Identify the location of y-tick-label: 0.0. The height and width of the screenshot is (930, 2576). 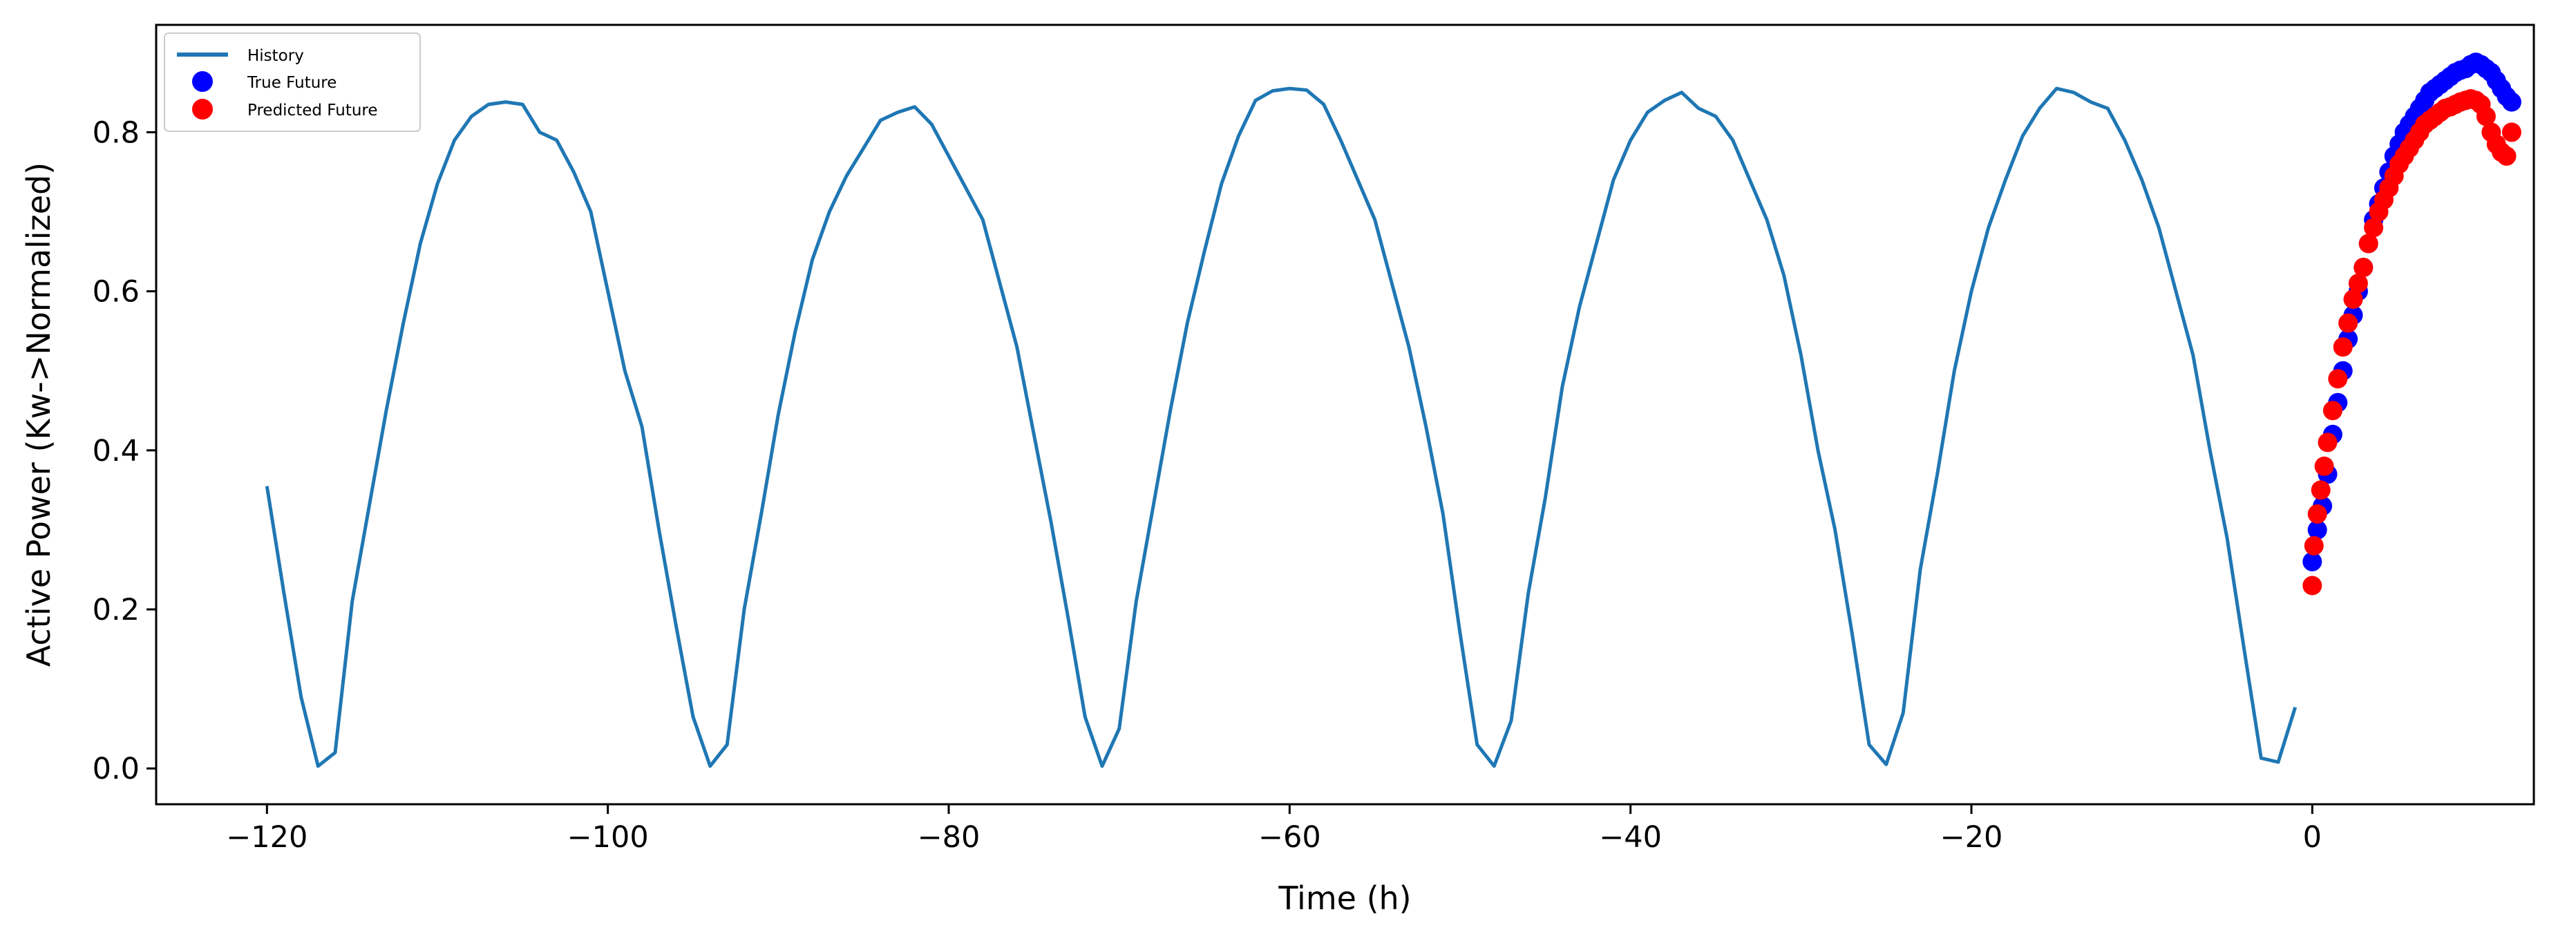
(116, 769).